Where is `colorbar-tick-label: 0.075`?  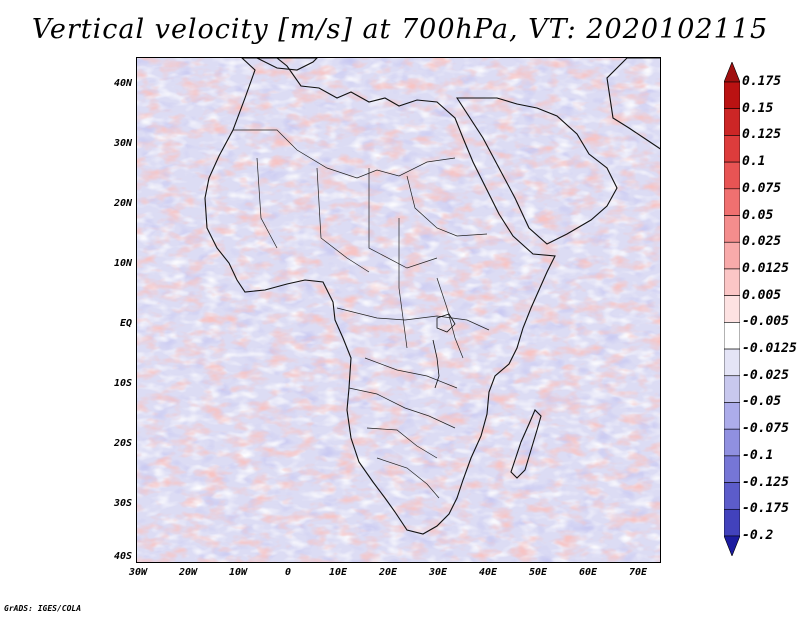
colorbar-tick-label: 0.075 is located at coordinates (762, 188).